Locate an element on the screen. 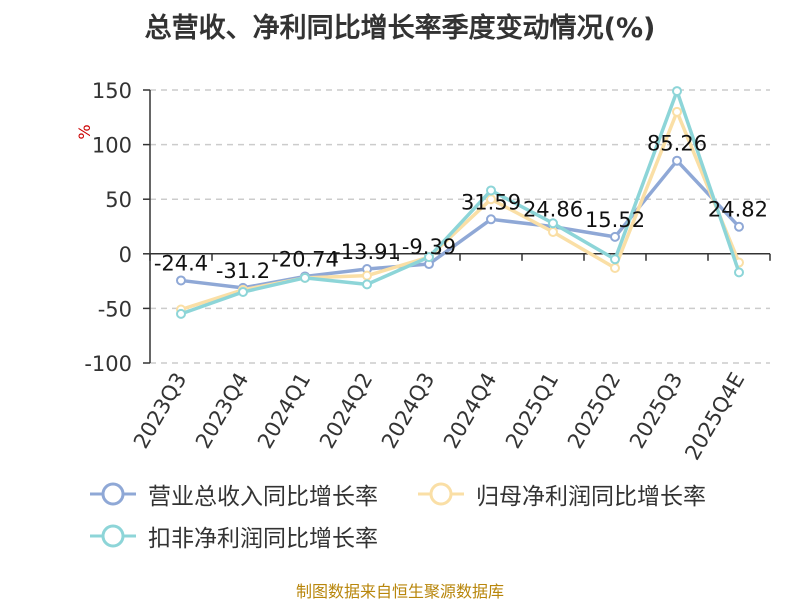  data-label: -9.39 is located at coordinates (429, 247).